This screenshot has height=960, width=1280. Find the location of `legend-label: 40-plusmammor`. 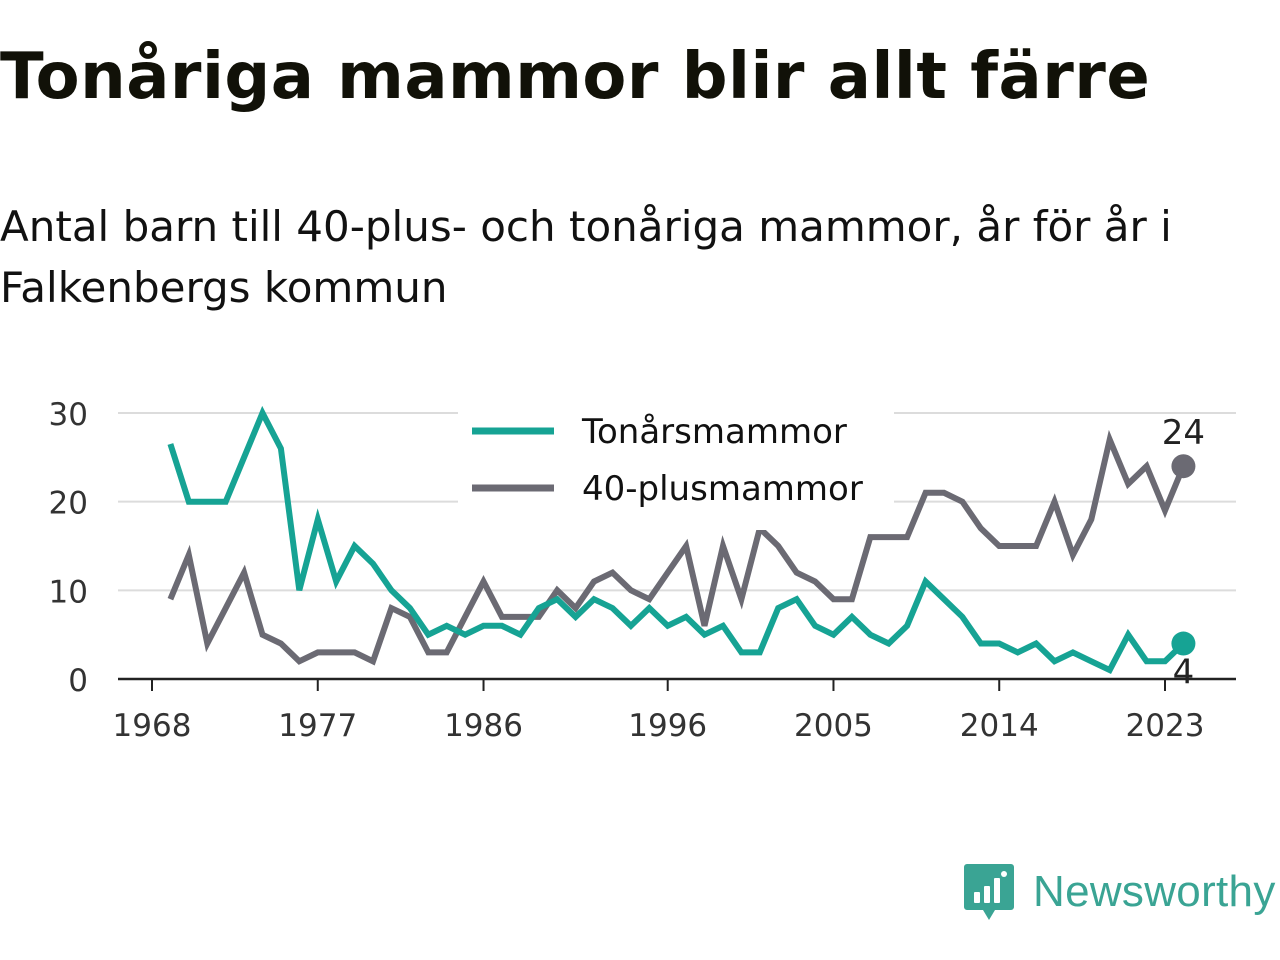

legend-label: 40-plusmammor is located at coordinates (722, 489).